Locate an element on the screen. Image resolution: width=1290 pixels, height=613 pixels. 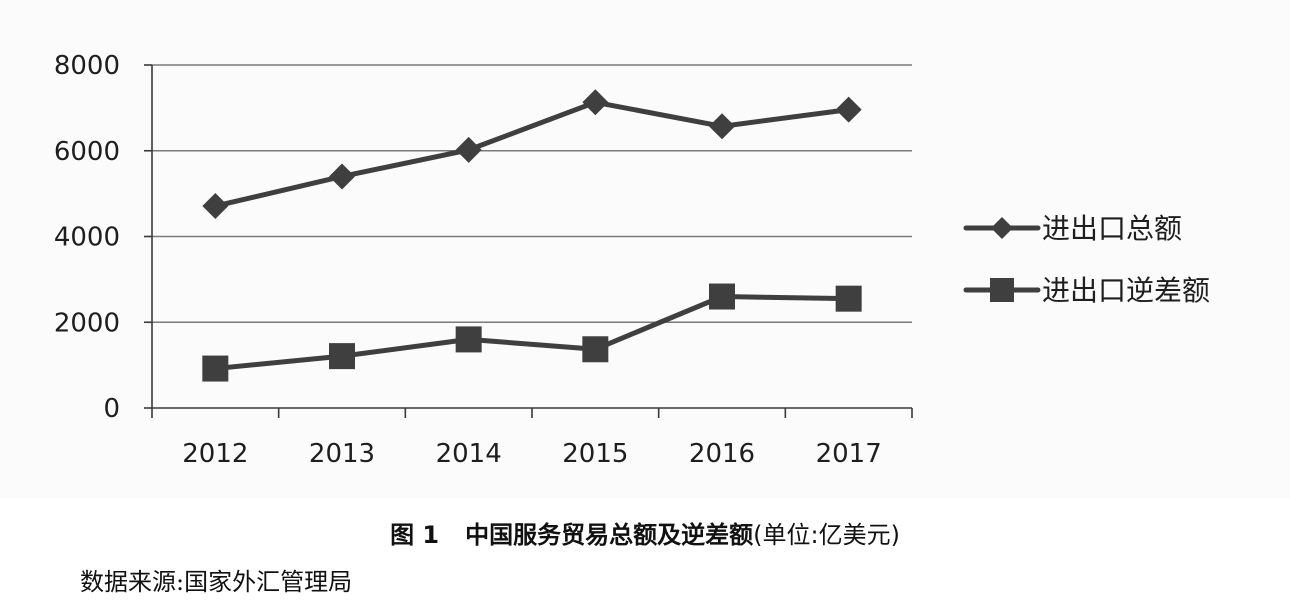
figure-caption: 图 1 中国服务贸易总额及逆差额(单位:亿美元) is located at coordinates (645, 532).